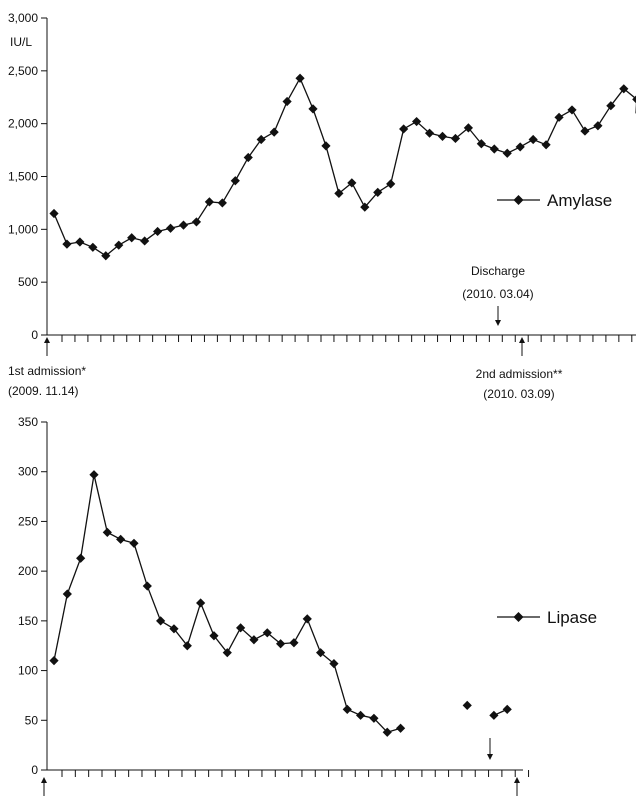 This screenshot has height=796, width=636. Describe the element at coordinates (23, 229) in the screenshot. I see `amylase-y-tick-label: 1,000` at that location.